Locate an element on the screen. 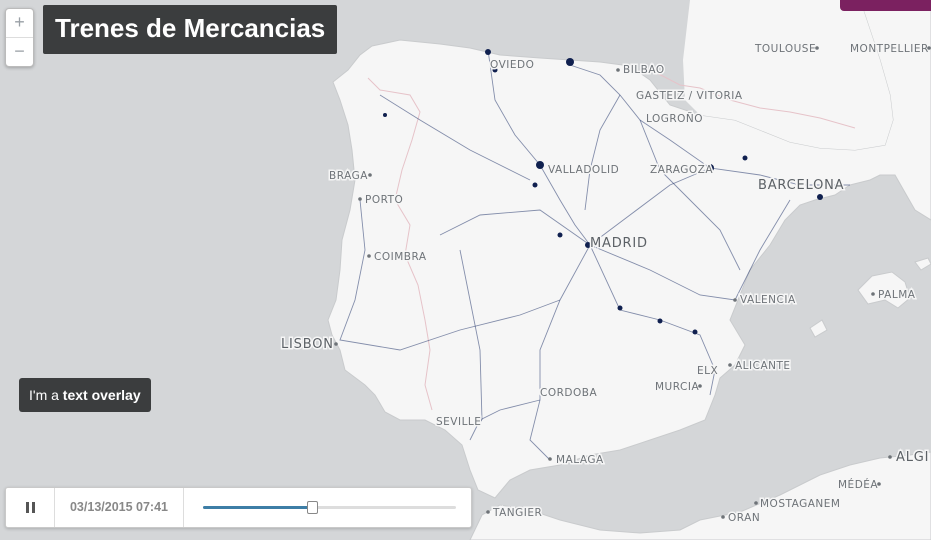  pause-button is located at coordinates (30, 507).